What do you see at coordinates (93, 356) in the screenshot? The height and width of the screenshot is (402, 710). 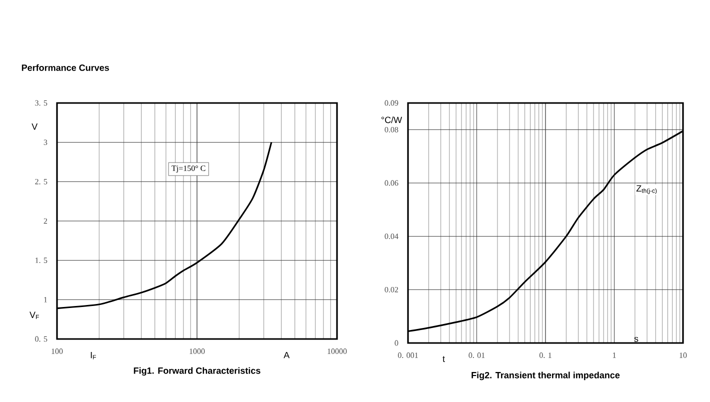 I see `x-axis-title: I$_{F}$` at bounding box center [93, 356].